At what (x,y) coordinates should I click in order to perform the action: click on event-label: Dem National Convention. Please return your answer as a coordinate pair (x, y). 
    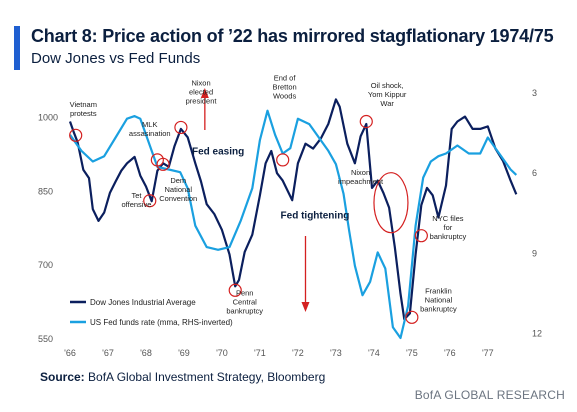
    Looking at the image, I should click on (178, 189).